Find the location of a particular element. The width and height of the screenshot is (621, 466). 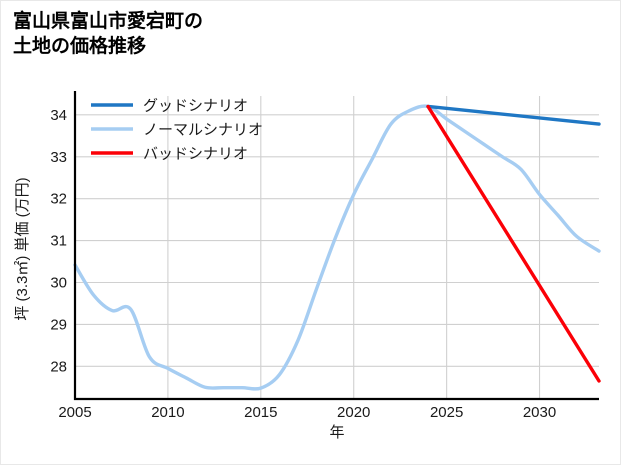

x-tick-label: 2025 is located at coordinates (446, 412).